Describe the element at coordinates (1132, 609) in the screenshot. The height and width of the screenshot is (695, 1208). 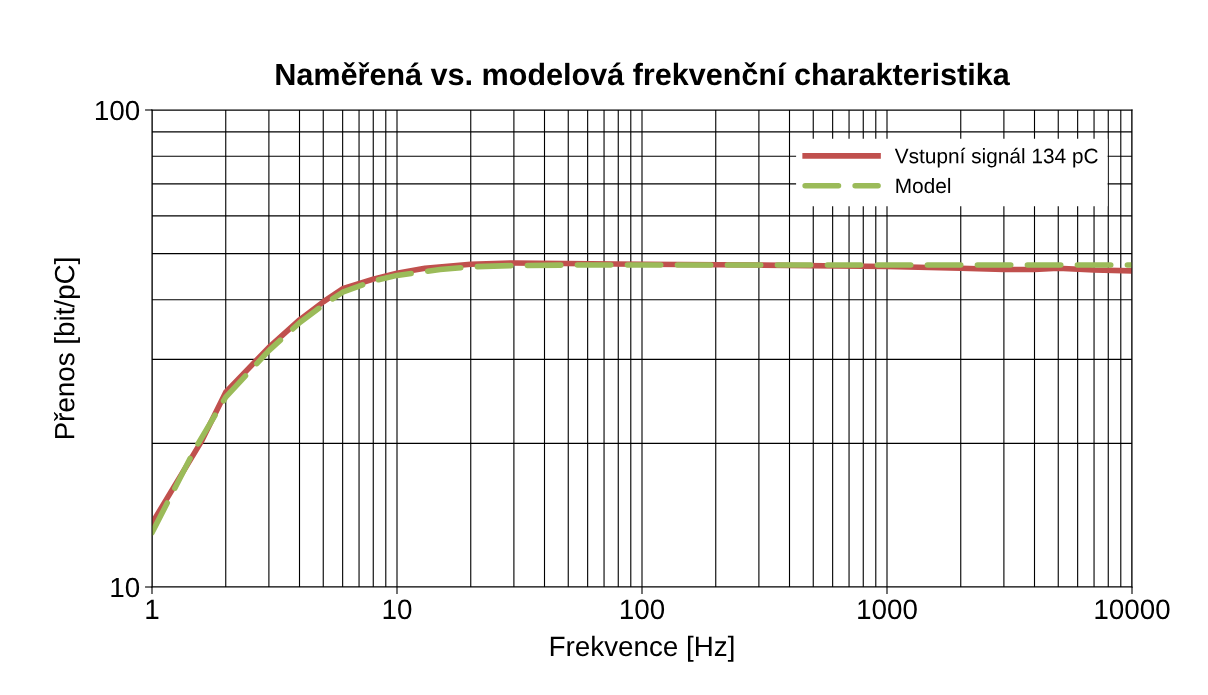
I see `x-tick-label: 10000` at that location.